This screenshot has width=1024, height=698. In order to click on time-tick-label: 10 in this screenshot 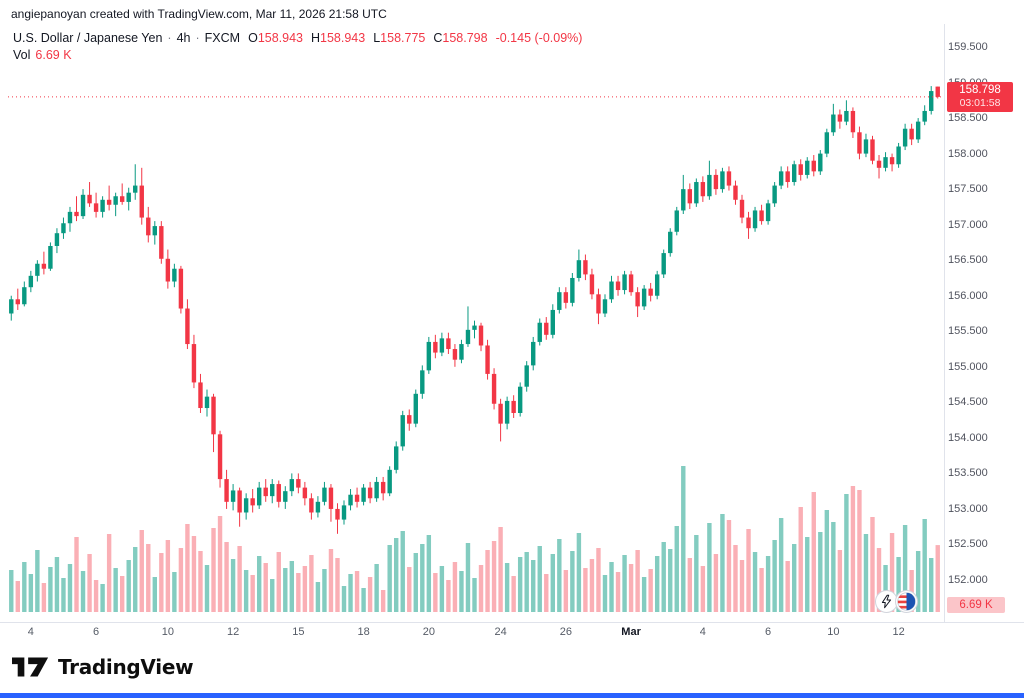, I will do `click(167, 632)`.